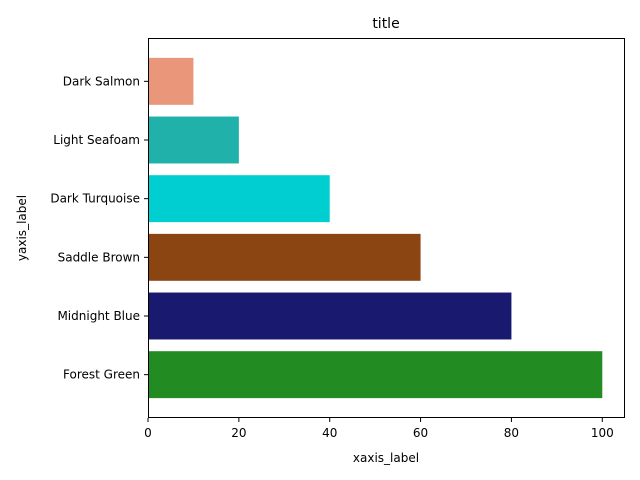 This screenshot has height=480, width=640. What do you see at coordinates (171, 81) in the screenshot?
I see `bar-dark-salmon` at bounding box center [171, 81].